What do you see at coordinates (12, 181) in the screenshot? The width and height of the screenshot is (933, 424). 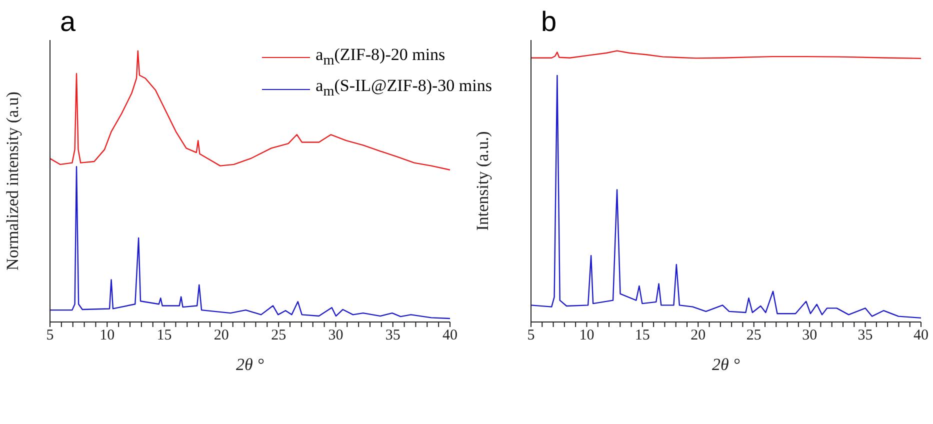 I see `y-axis-title: Normalized intensity (a.u)` at bounding box center [12, 181].